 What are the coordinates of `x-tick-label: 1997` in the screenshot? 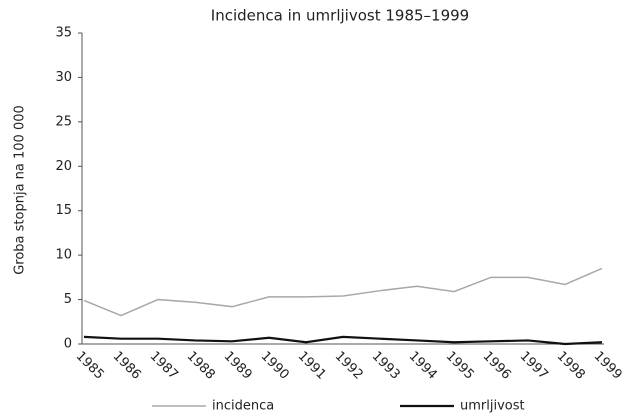 It's located at (534, 366).